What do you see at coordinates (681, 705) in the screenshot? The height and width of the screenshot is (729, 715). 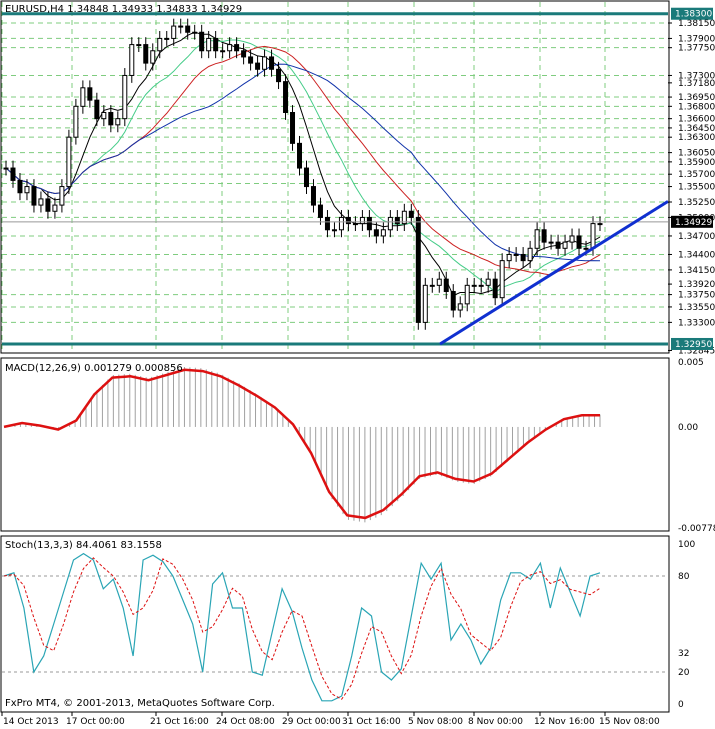 I see `stoch-tick-label: 0` at bounding box center [681, 705].